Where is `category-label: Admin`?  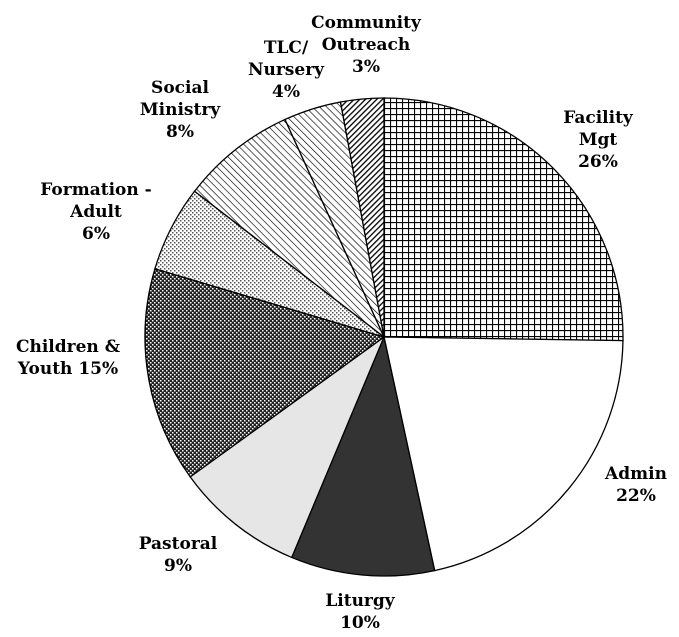
category-label: Admin is located at coordinates (636, 474).